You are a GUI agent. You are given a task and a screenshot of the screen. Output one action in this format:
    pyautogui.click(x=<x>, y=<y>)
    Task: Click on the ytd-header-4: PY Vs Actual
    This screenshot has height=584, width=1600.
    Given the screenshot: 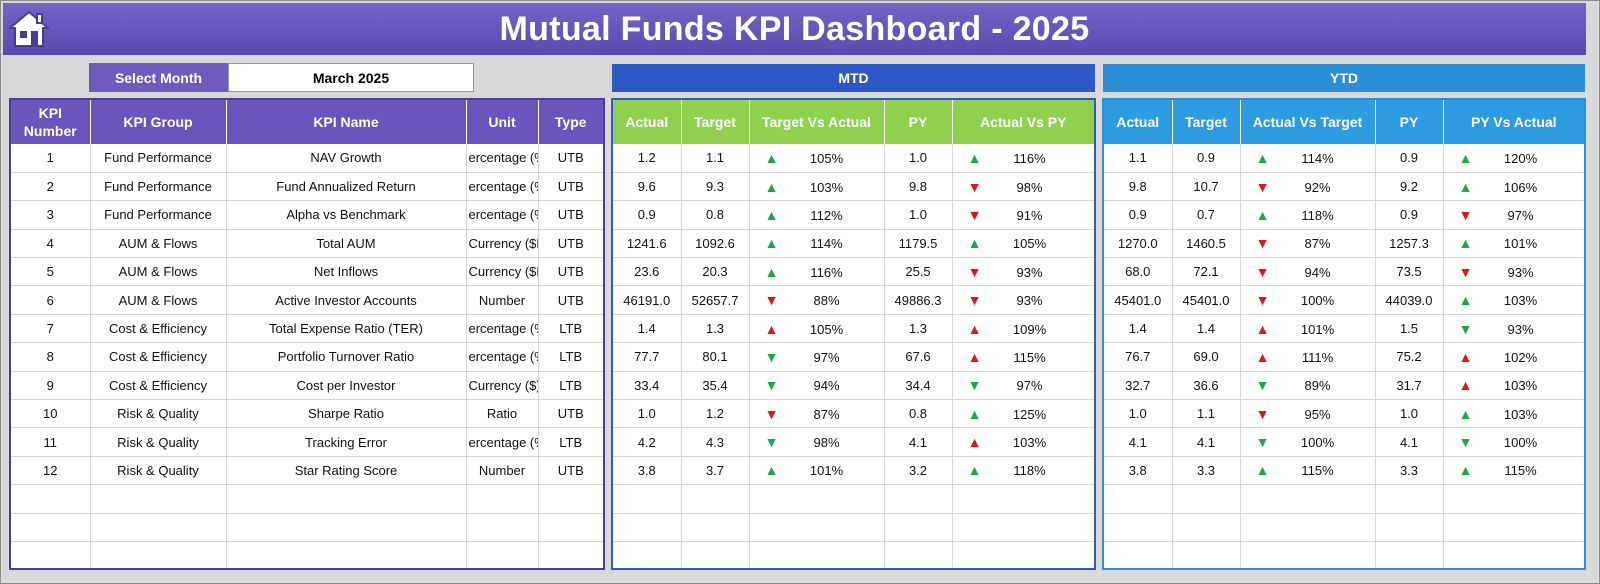 What is the action you would take?
    pyautogui.click(x=1513, y=122)
    